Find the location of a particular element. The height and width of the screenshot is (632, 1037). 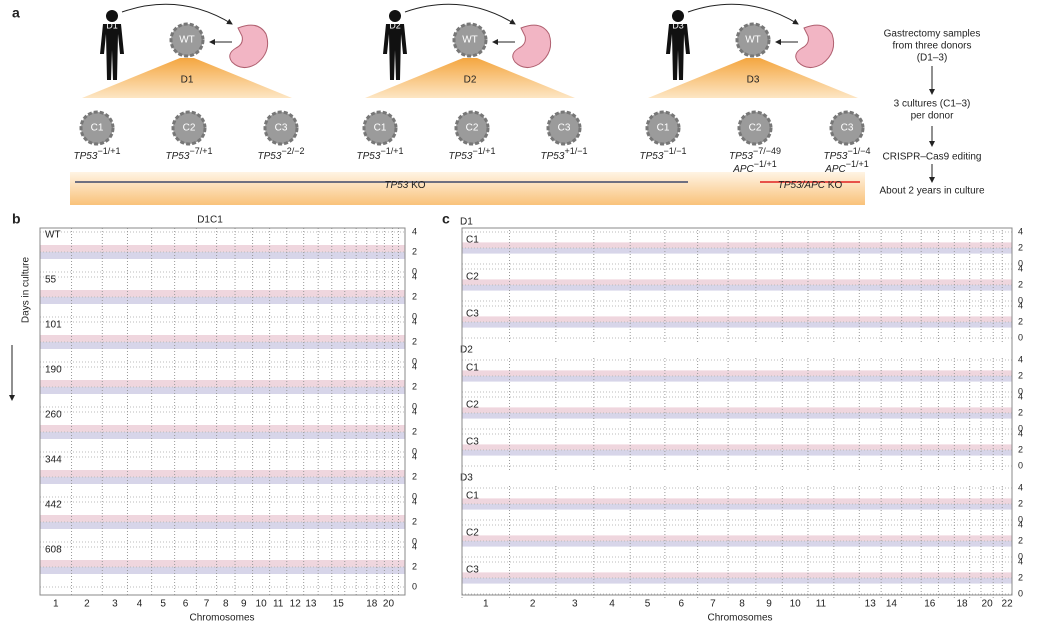

person-head is located at coordinates (678, 16).